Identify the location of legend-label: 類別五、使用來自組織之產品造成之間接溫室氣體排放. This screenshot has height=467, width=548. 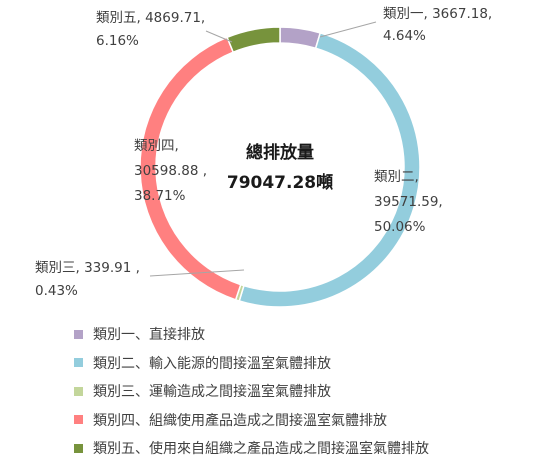
(261, 449).